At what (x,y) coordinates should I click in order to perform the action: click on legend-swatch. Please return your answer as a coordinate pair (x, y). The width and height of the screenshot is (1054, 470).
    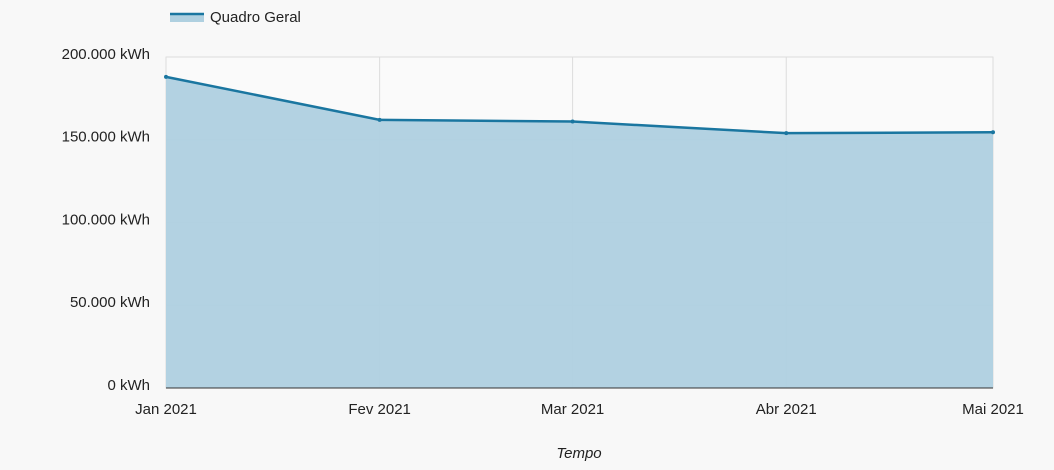
    Looking at the image, I should click on (187, 18).